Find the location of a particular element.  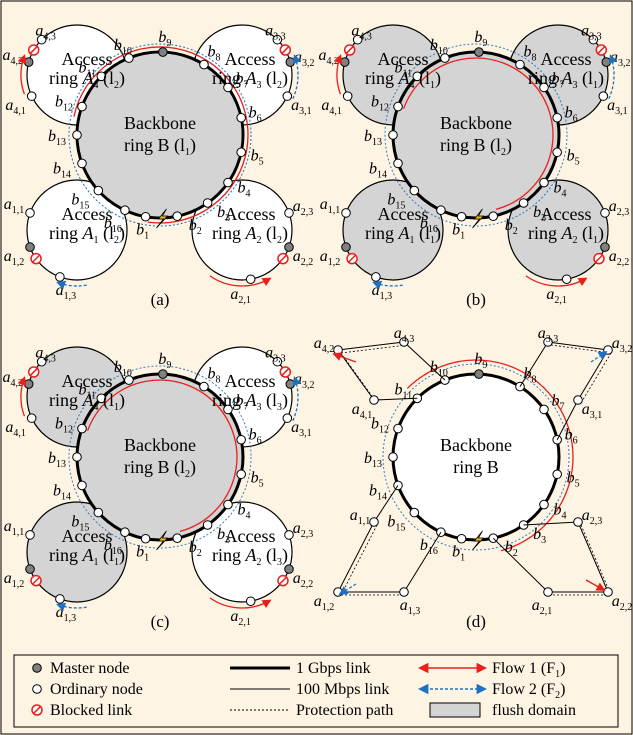

access-title-a3: Access is located at coordinates (566, 59).